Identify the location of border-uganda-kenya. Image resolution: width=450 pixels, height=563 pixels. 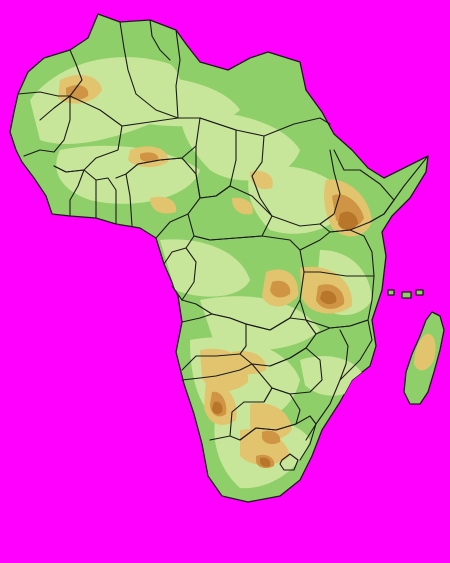
(337, 253).